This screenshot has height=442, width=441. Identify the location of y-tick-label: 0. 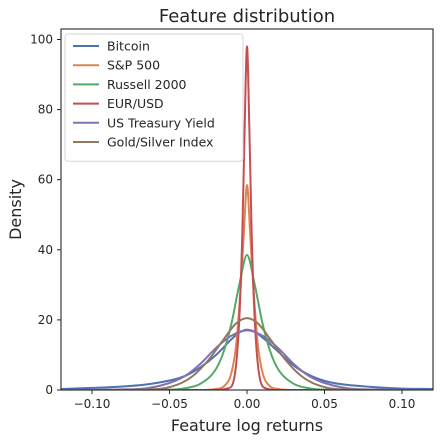
(49, 390).